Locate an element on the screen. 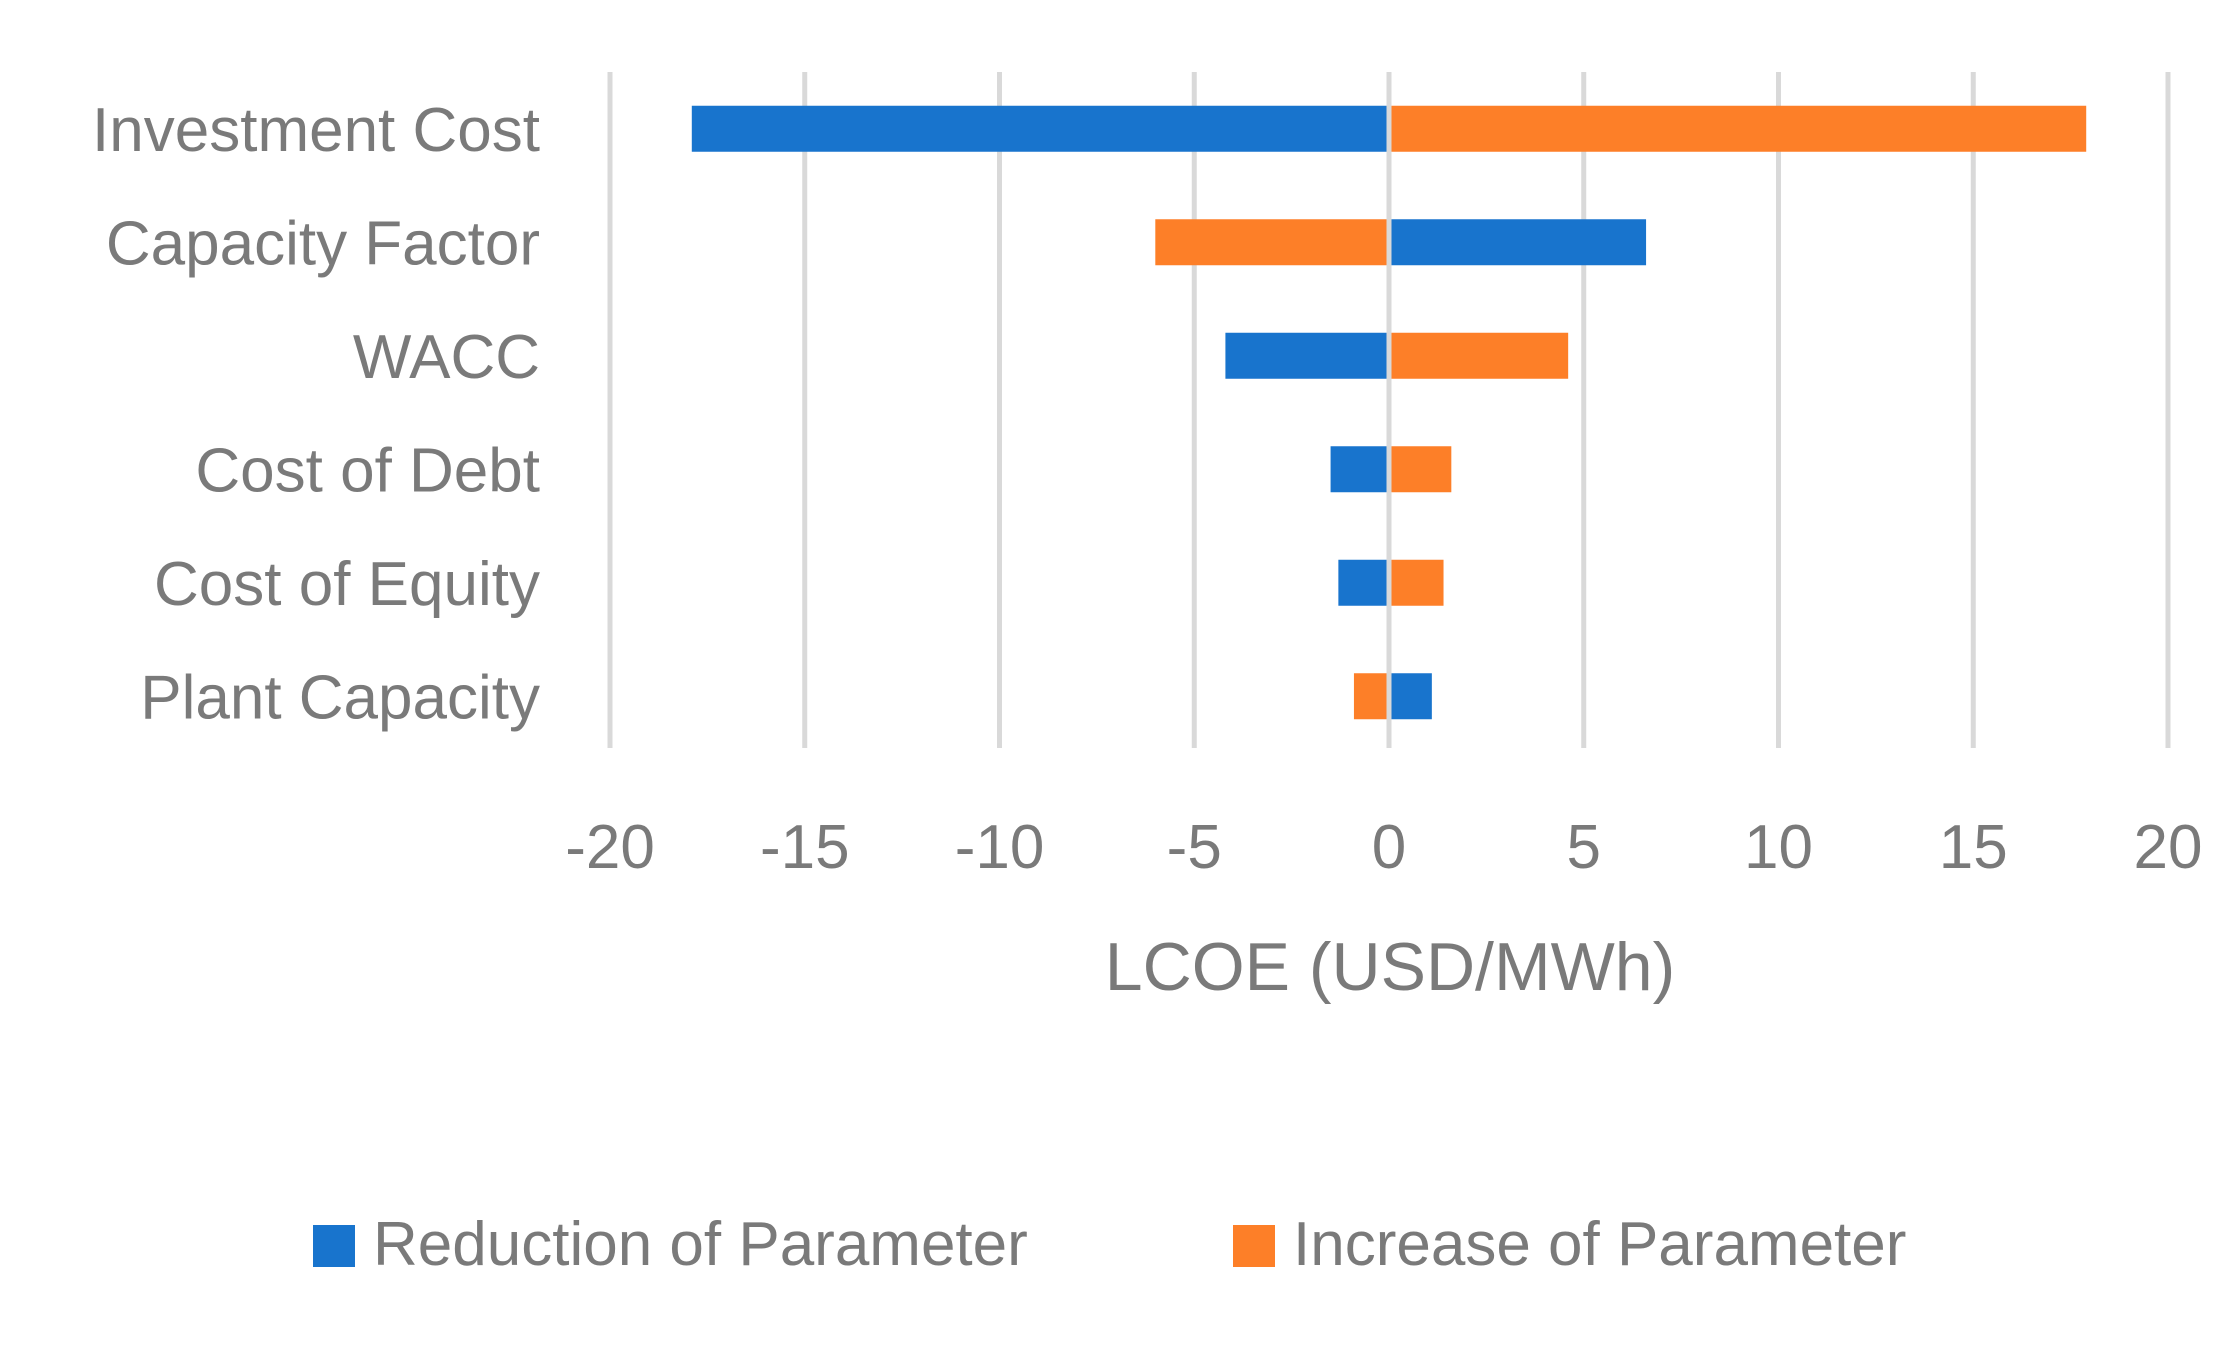 The width and height of the screenshot is (2231, 1353). x-tick-label: 15 is located at coordinates (1973, 847).